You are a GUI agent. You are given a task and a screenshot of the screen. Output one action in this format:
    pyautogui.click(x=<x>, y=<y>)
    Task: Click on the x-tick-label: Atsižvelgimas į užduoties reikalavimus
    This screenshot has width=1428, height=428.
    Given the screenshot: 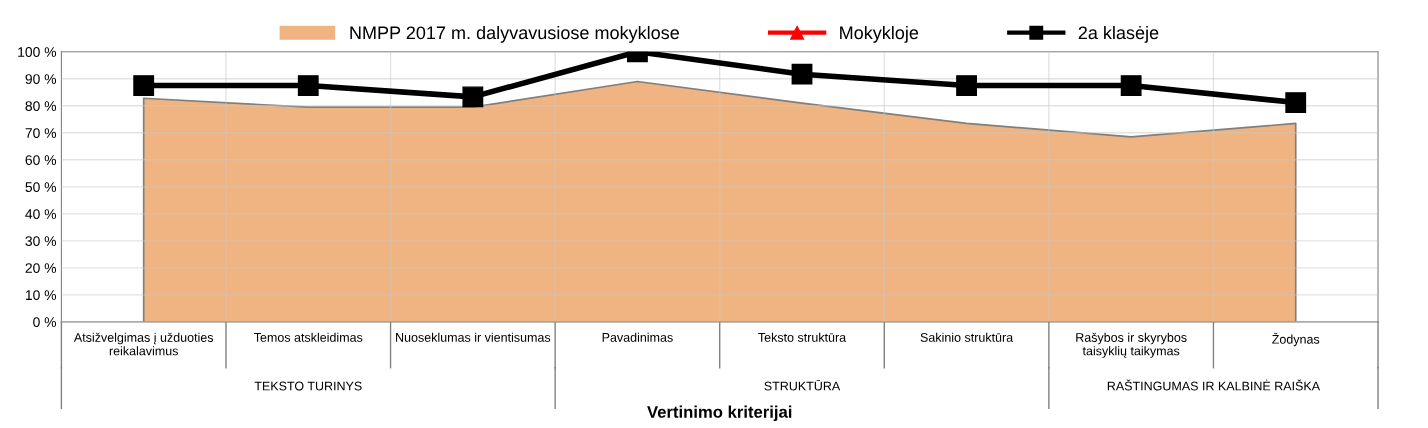 What is the action you would take?
    pyautogui.click(x=143, y=344)
    